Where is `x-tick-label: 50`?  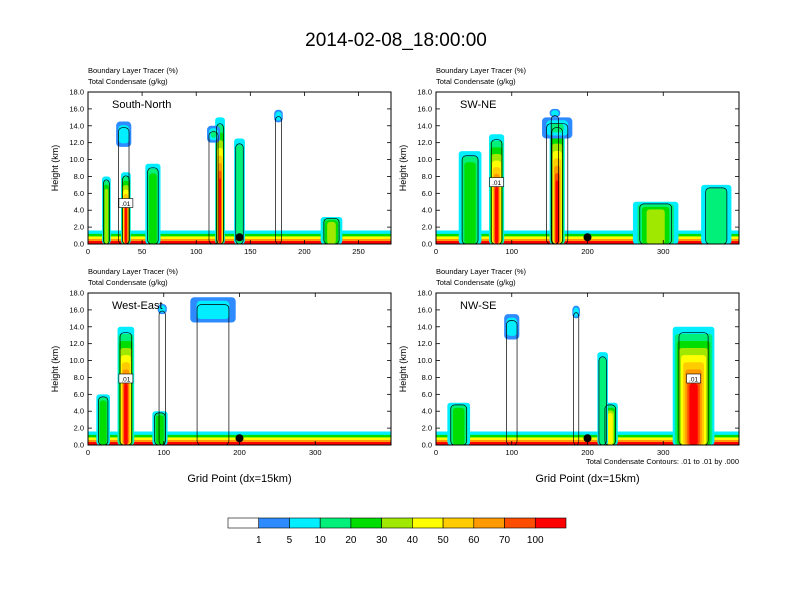
x-tick-label: 50 is located at coordinates (142, 251).